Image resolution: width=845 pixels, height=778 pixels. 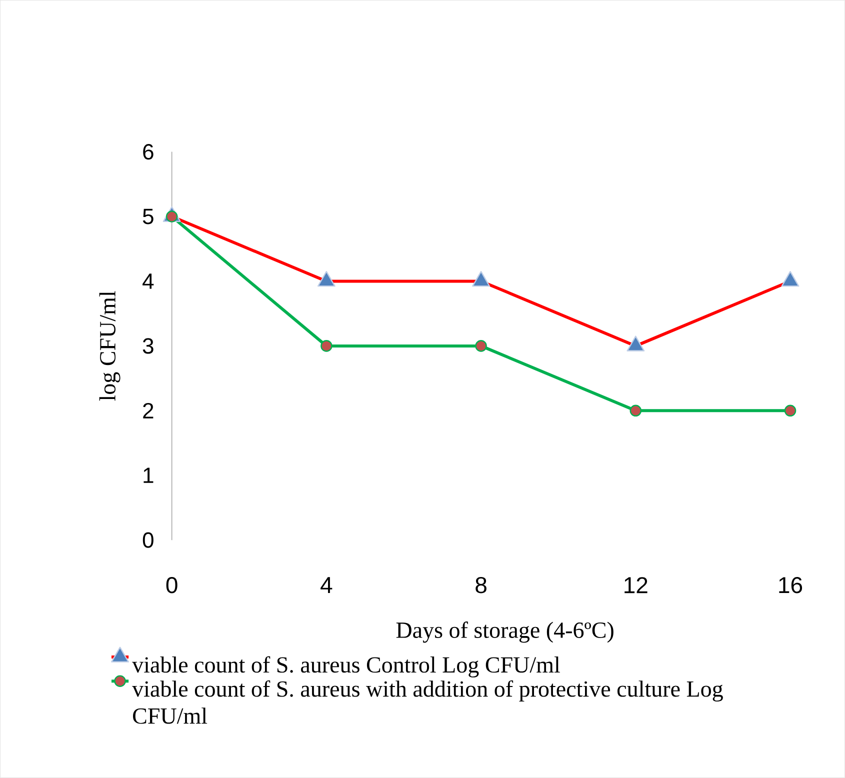 What do you see at coordinates (326, 585) in the screenshot?
I see `x-tick-label: 4` at bounding box center [326, 585].